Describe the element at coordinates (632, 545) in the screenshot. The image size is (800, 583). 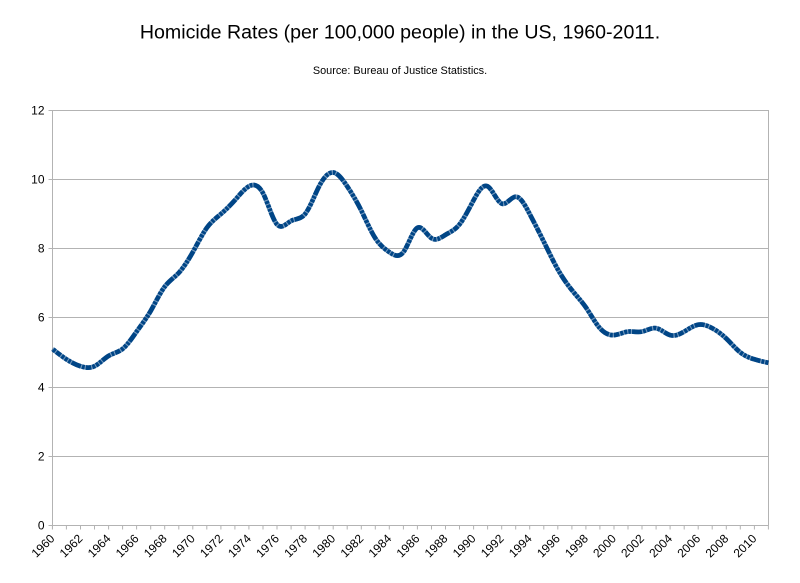
I see `svg-text: 2002` at that location.